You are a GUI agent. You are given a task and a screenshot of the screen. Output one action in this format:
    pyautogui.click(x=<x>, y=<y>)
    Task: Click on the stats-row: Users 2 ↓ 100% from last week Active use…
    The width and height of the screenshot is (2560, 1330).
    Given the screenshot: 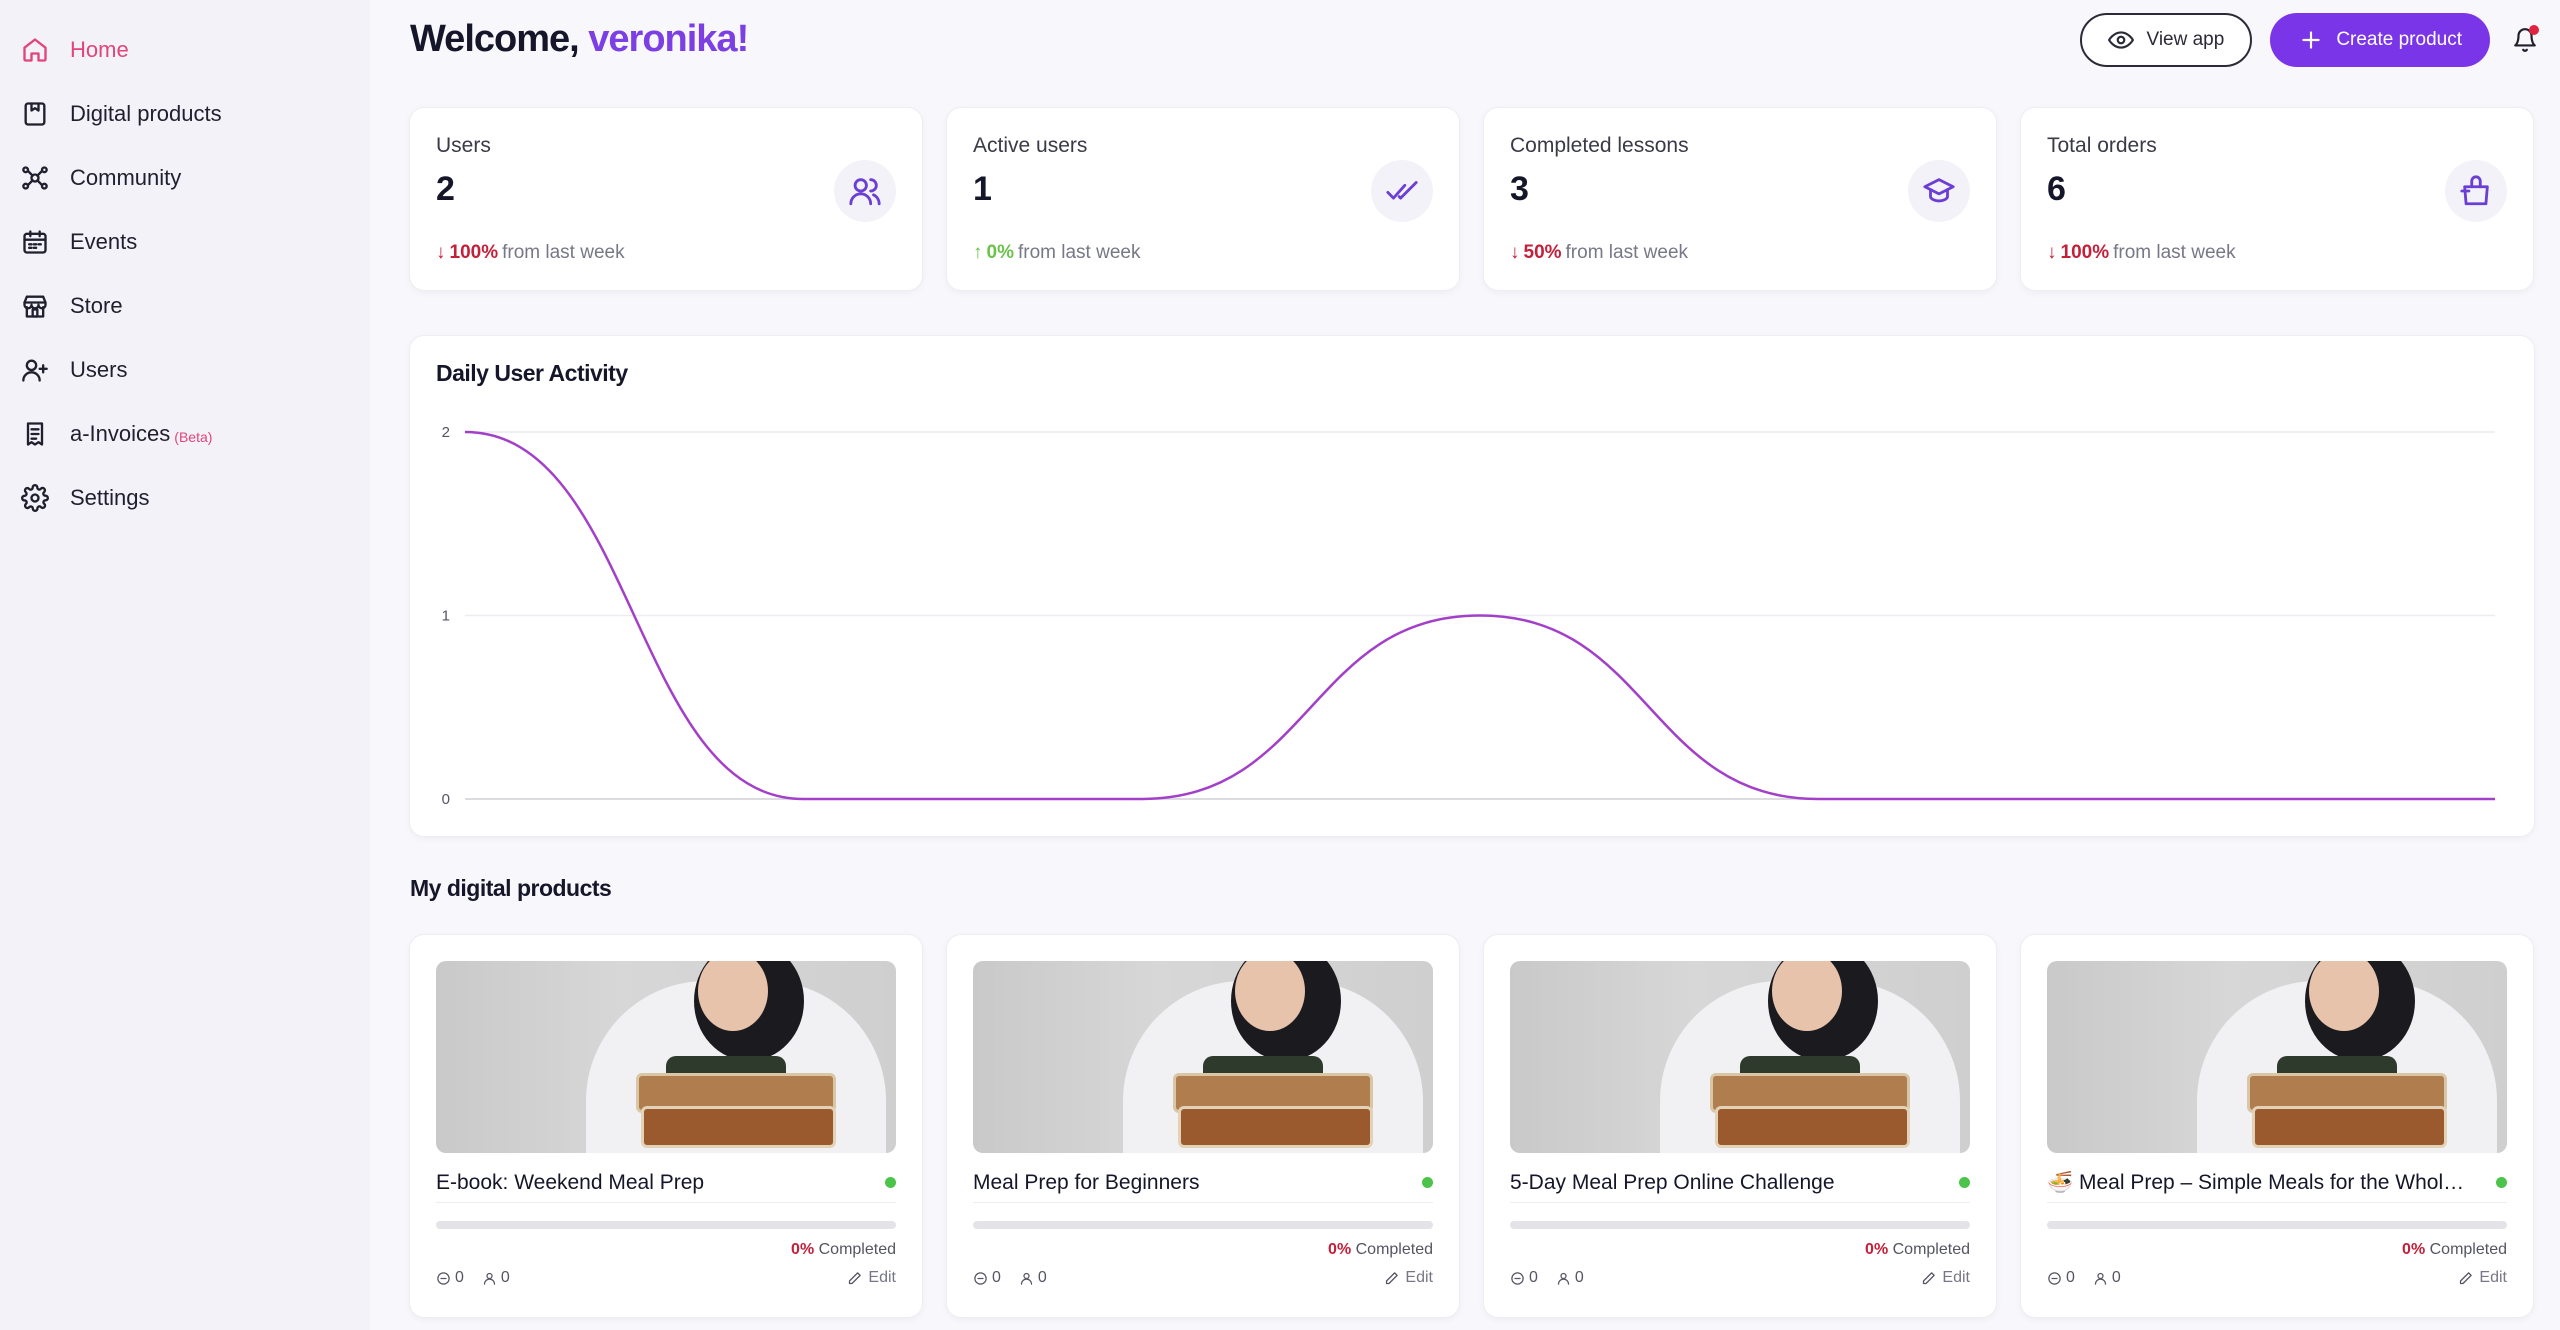 What is the action you would take?
    pyautogui.click(x=1471, y=199)
    